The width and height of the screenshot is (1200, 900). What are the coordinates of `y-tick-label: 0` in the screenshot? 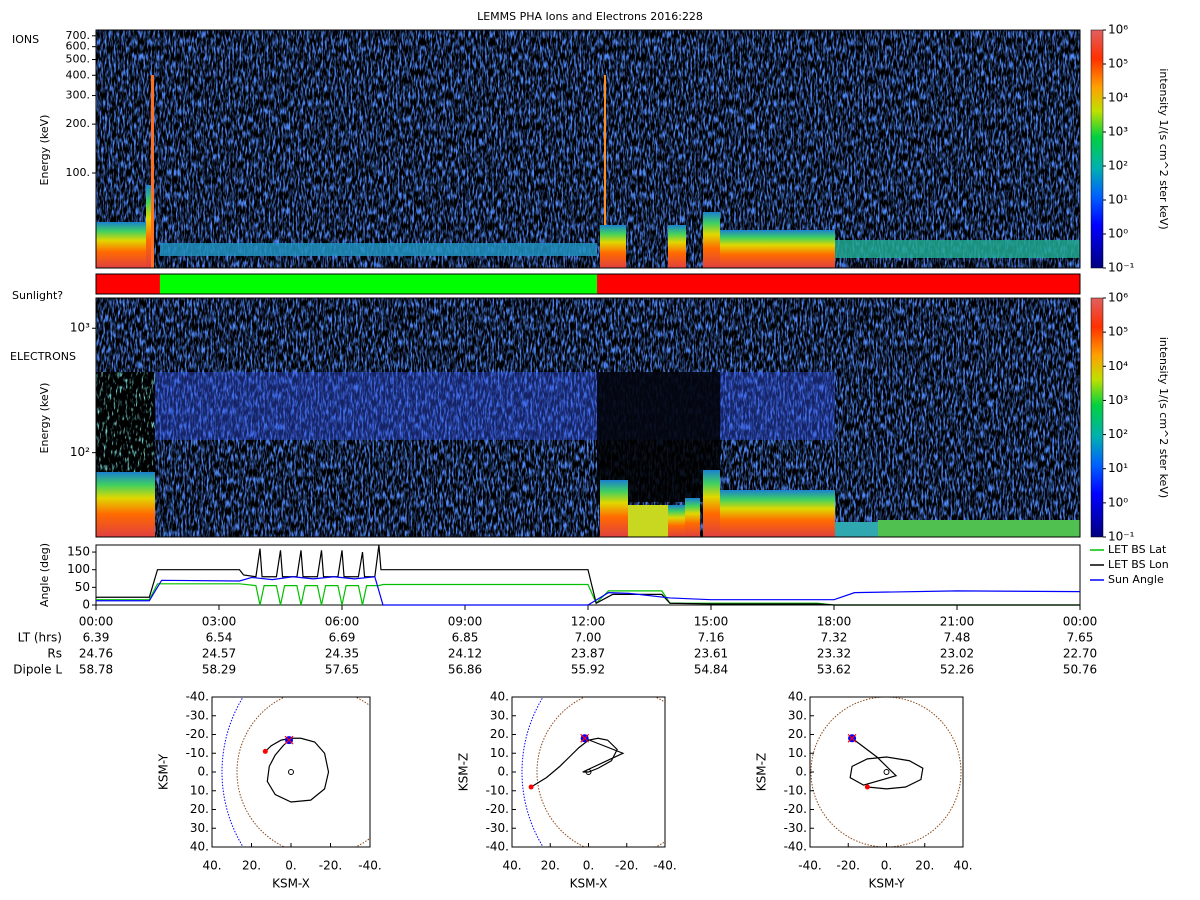 It's located at (86, 605).